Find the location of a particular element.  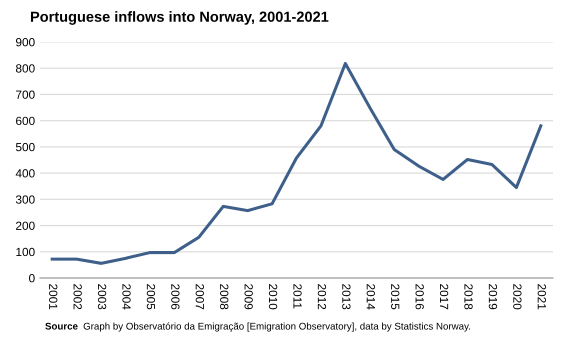

text: Source is located at coordinates (61, 326).